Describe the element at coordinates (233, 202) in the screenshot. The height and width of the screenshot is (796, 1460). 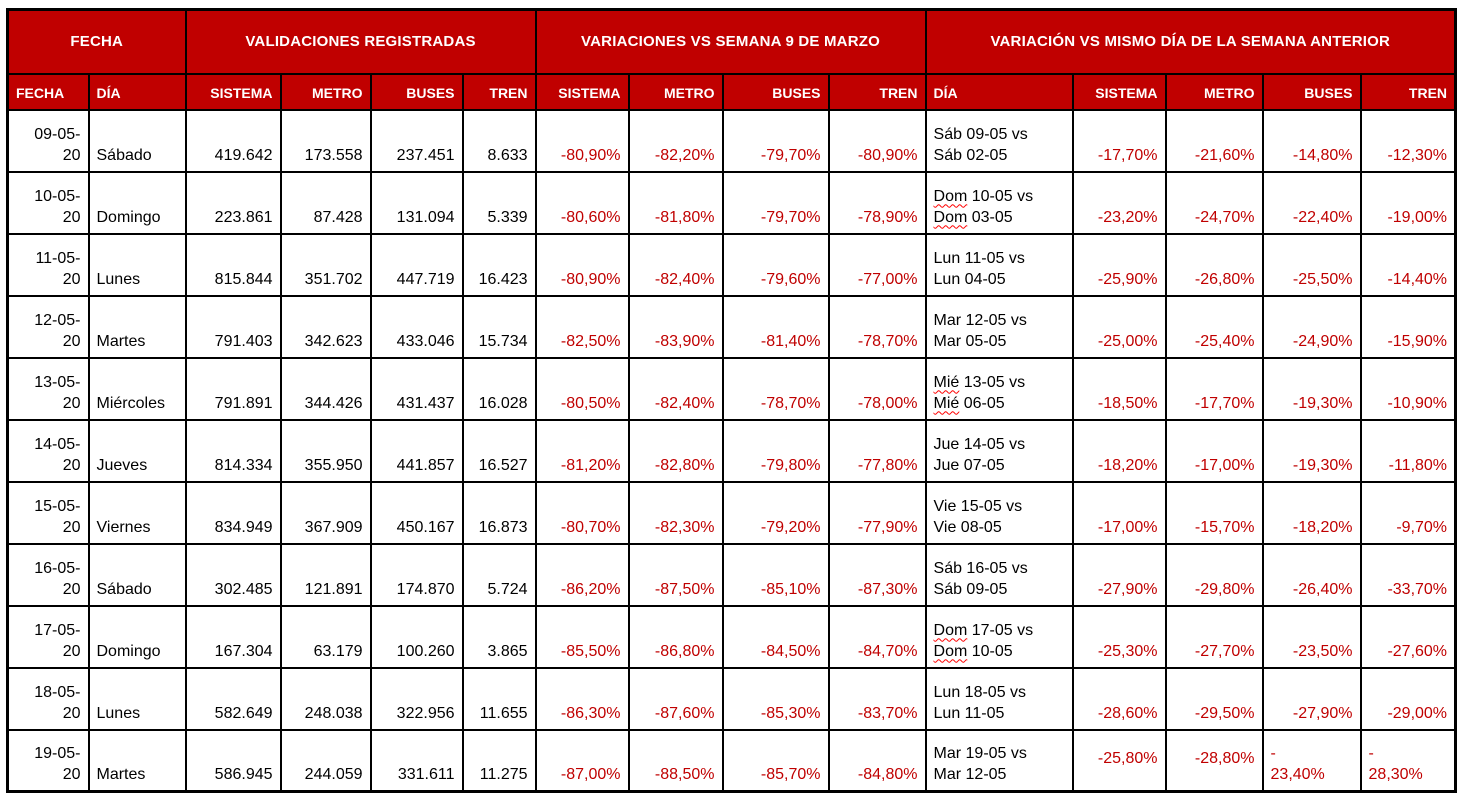
I see `validations-sistema-cell: 223.861` at that location.